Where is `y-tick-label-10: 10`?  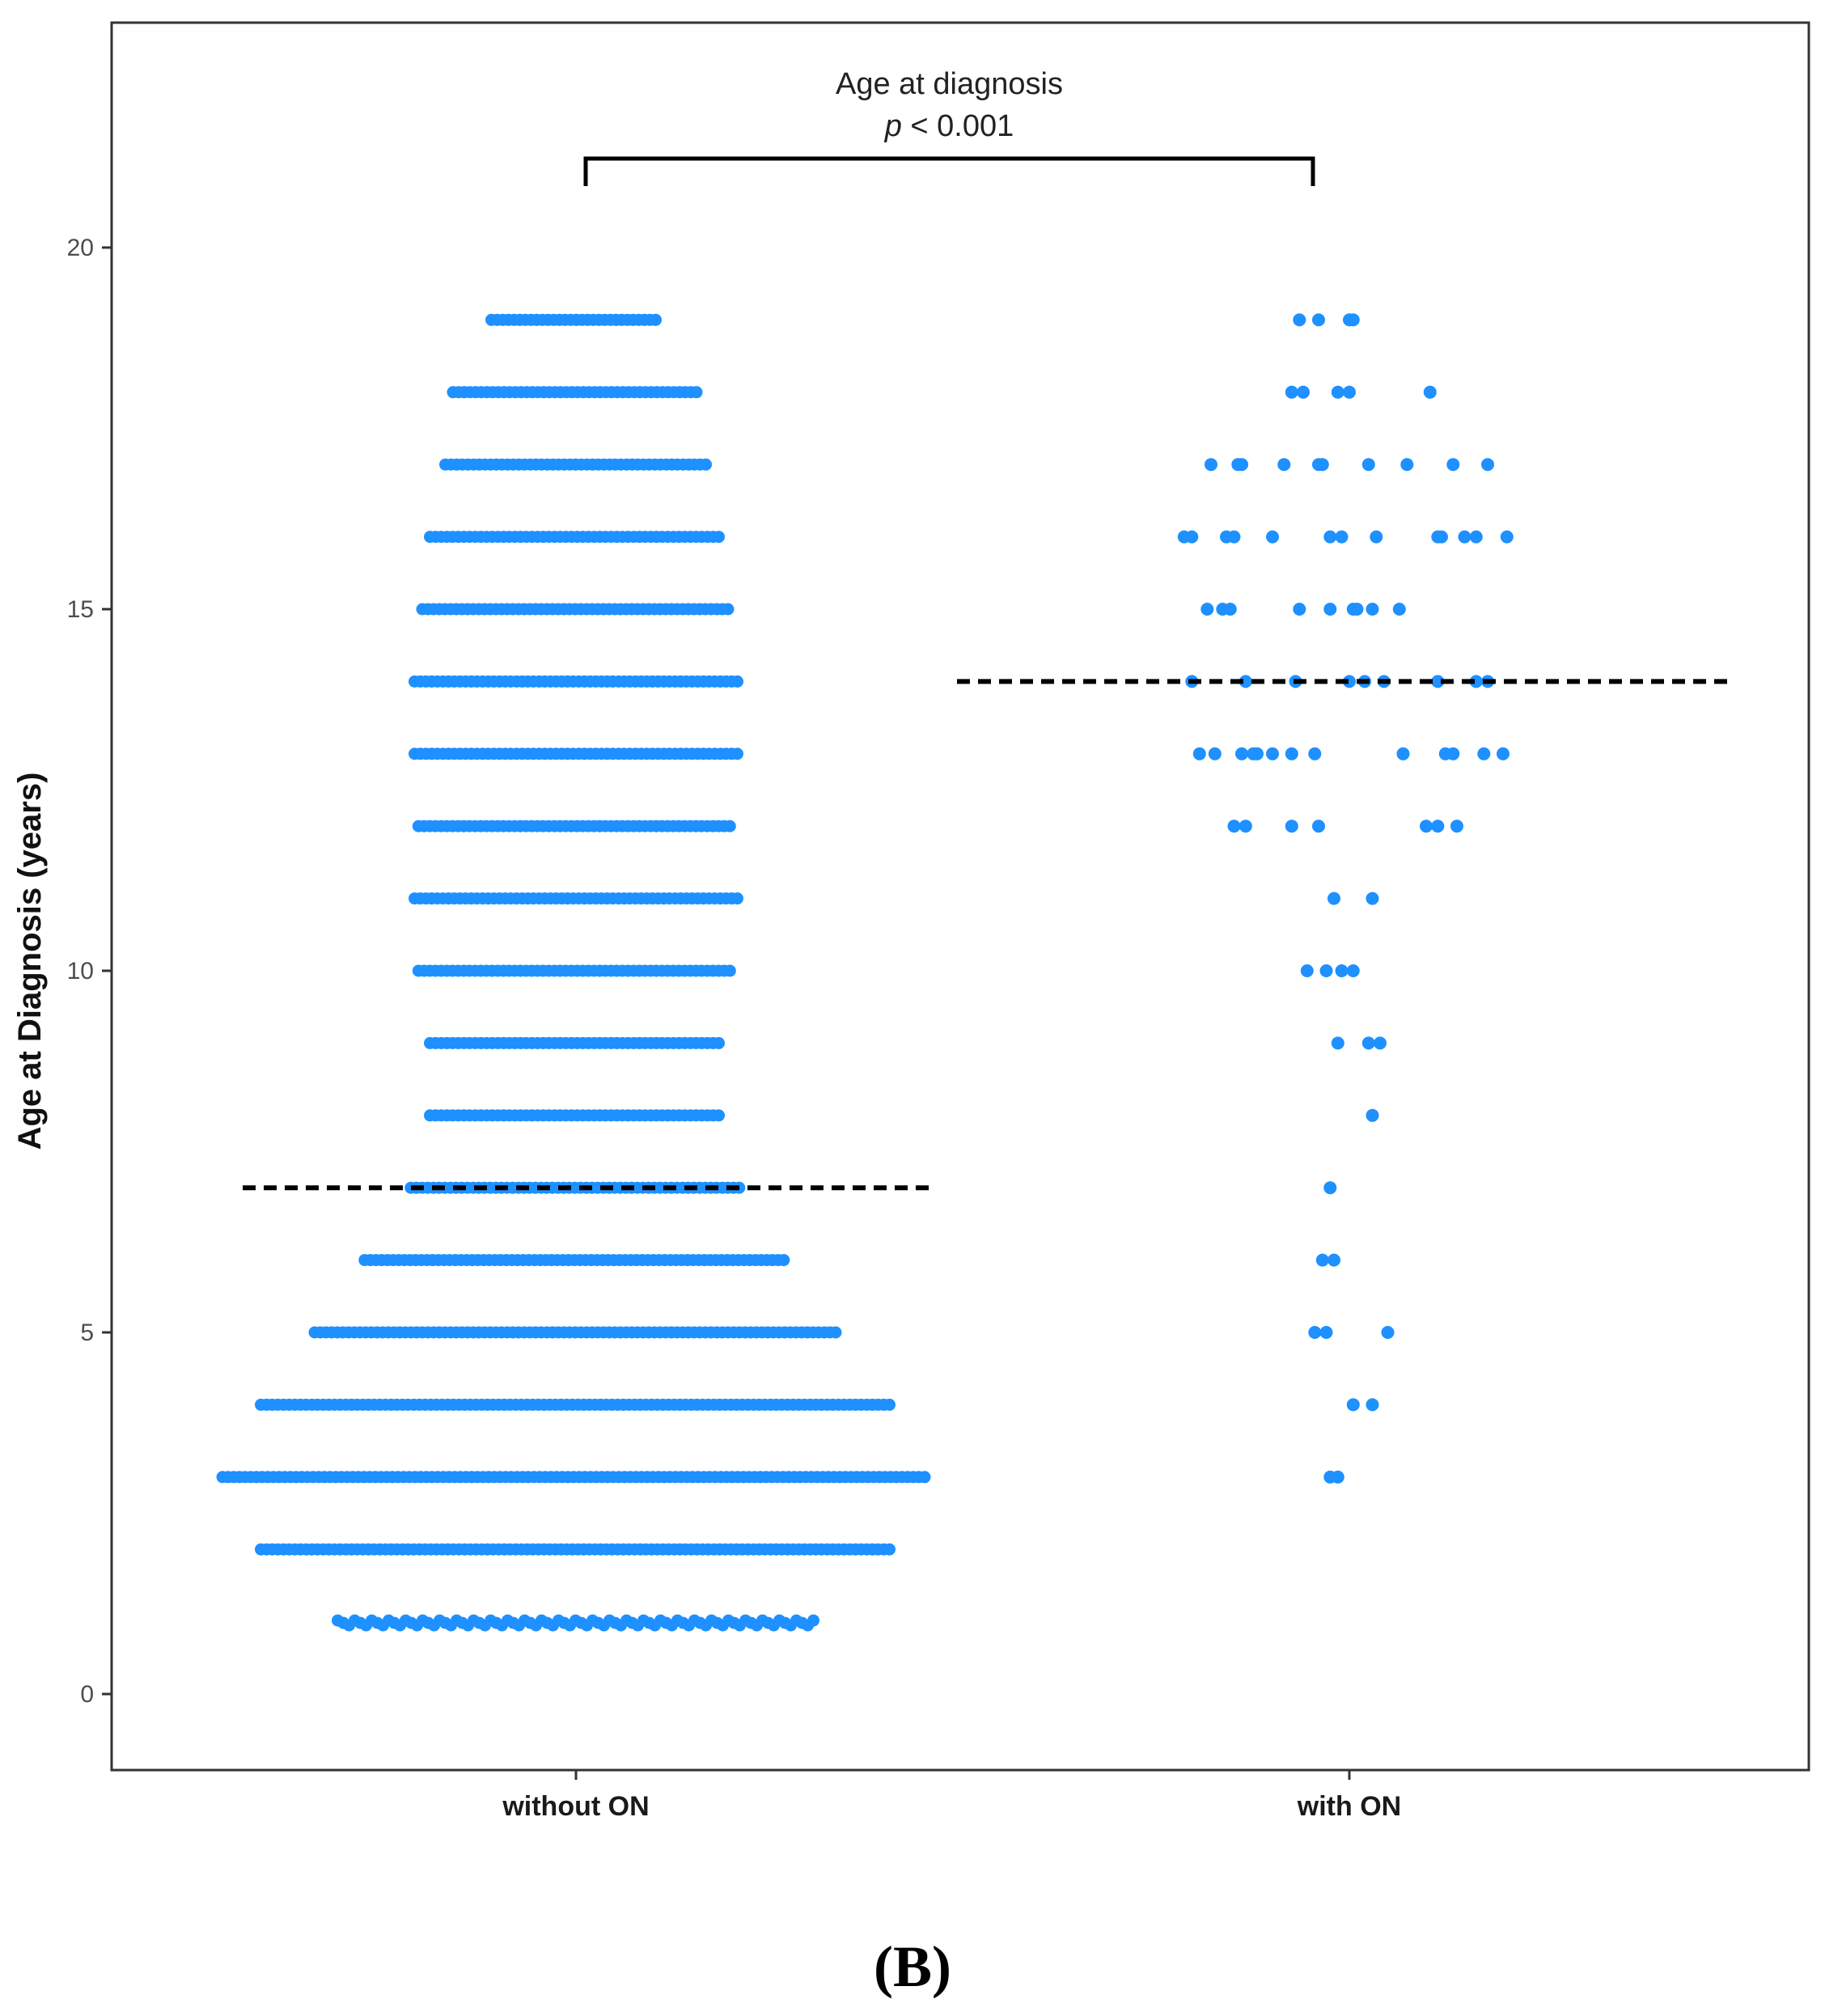
y-tick-label-10: 10 is located at coordinates (80, 972).